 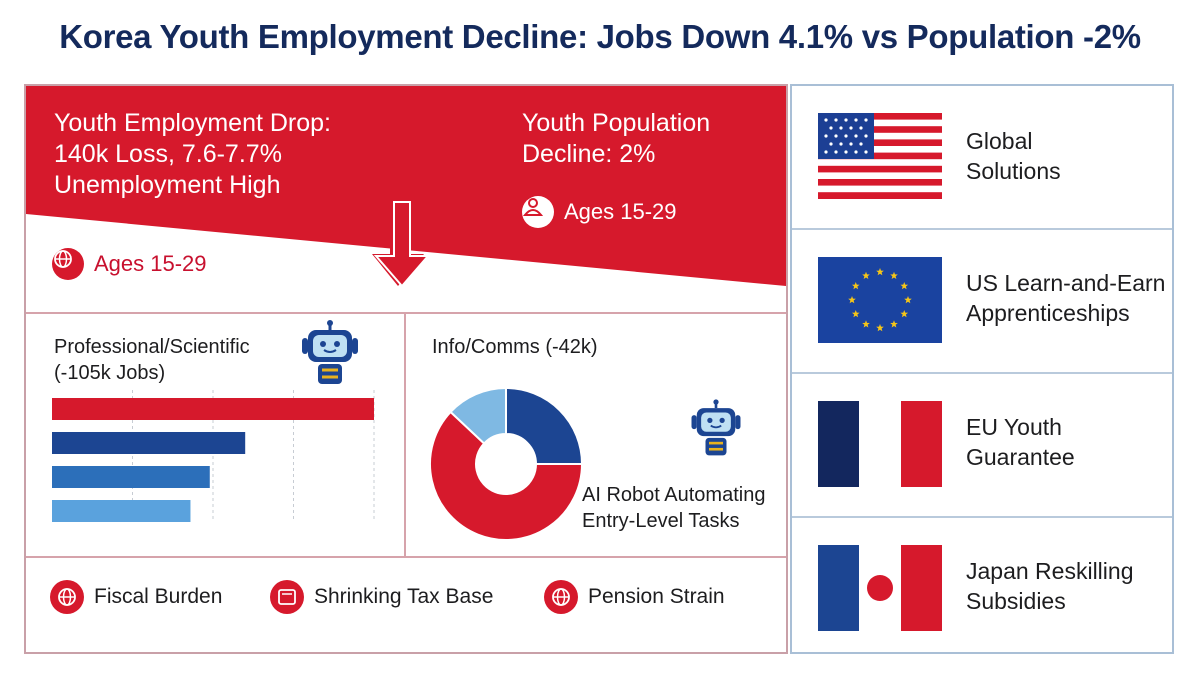 I want to click on info-comms-donut-chart, so click(x=506, y=463).